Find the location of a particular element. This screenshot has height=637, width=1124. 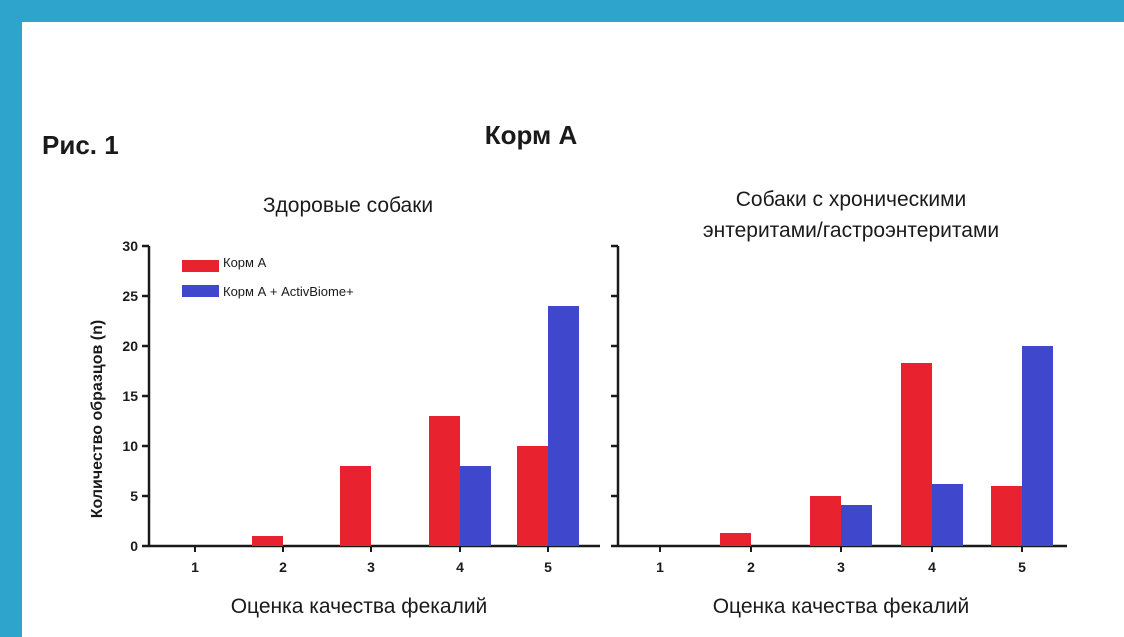

panel-1-xlabel: Оценка качества фекалий is located at coordinates (359, 606).